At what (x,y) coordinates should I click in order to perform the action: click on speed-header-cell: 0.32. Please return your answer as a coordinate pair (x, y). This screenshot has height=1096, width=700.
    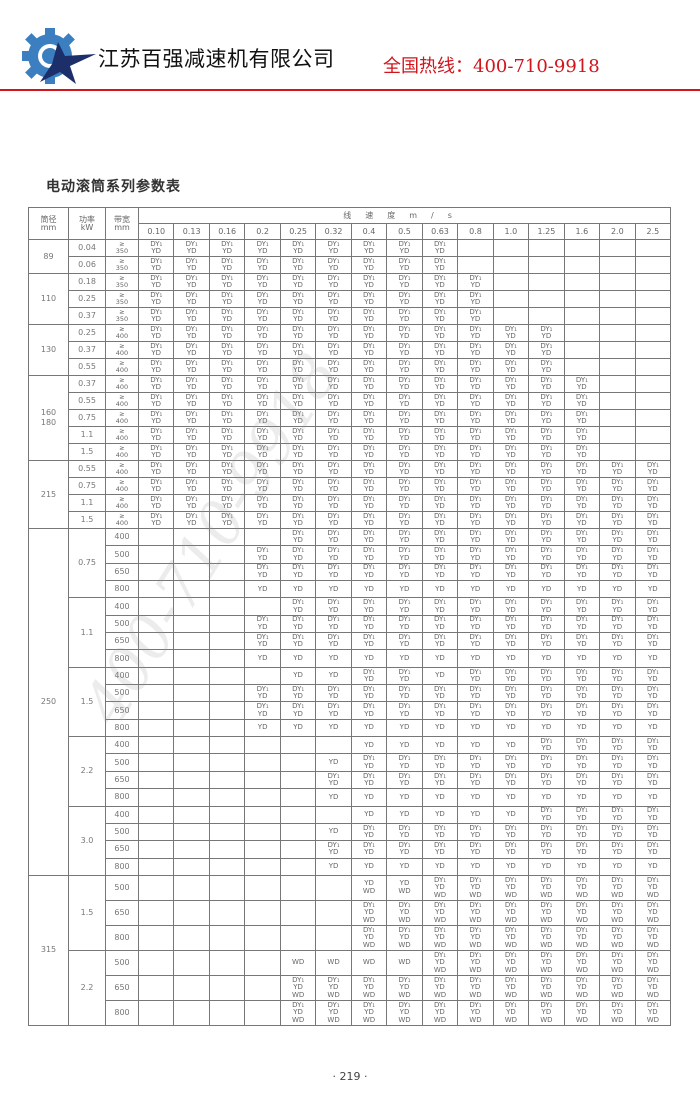
    Looking at the image, I should click on (333, 231).